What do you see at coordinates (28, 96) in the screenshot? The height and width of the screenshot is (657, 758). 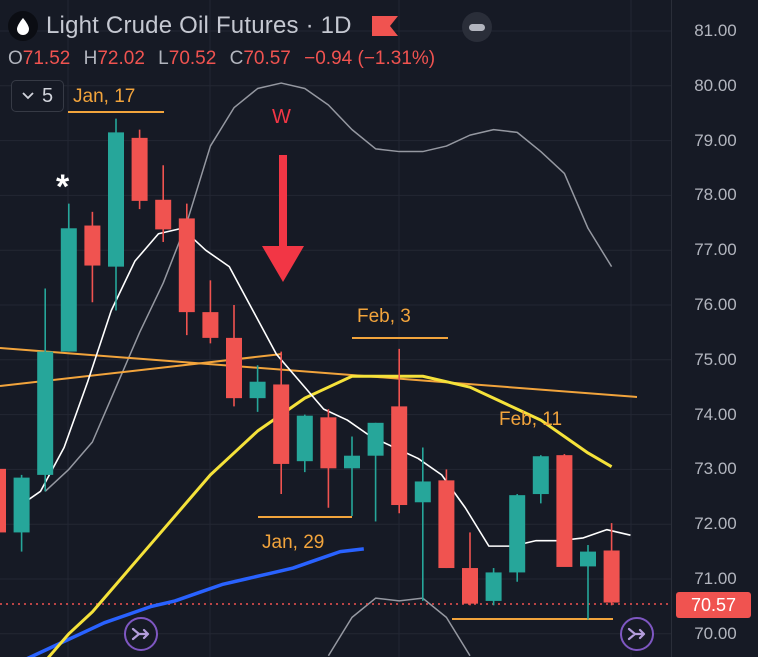 I see `chevron-down-icon` at bounding box center [28, 96].